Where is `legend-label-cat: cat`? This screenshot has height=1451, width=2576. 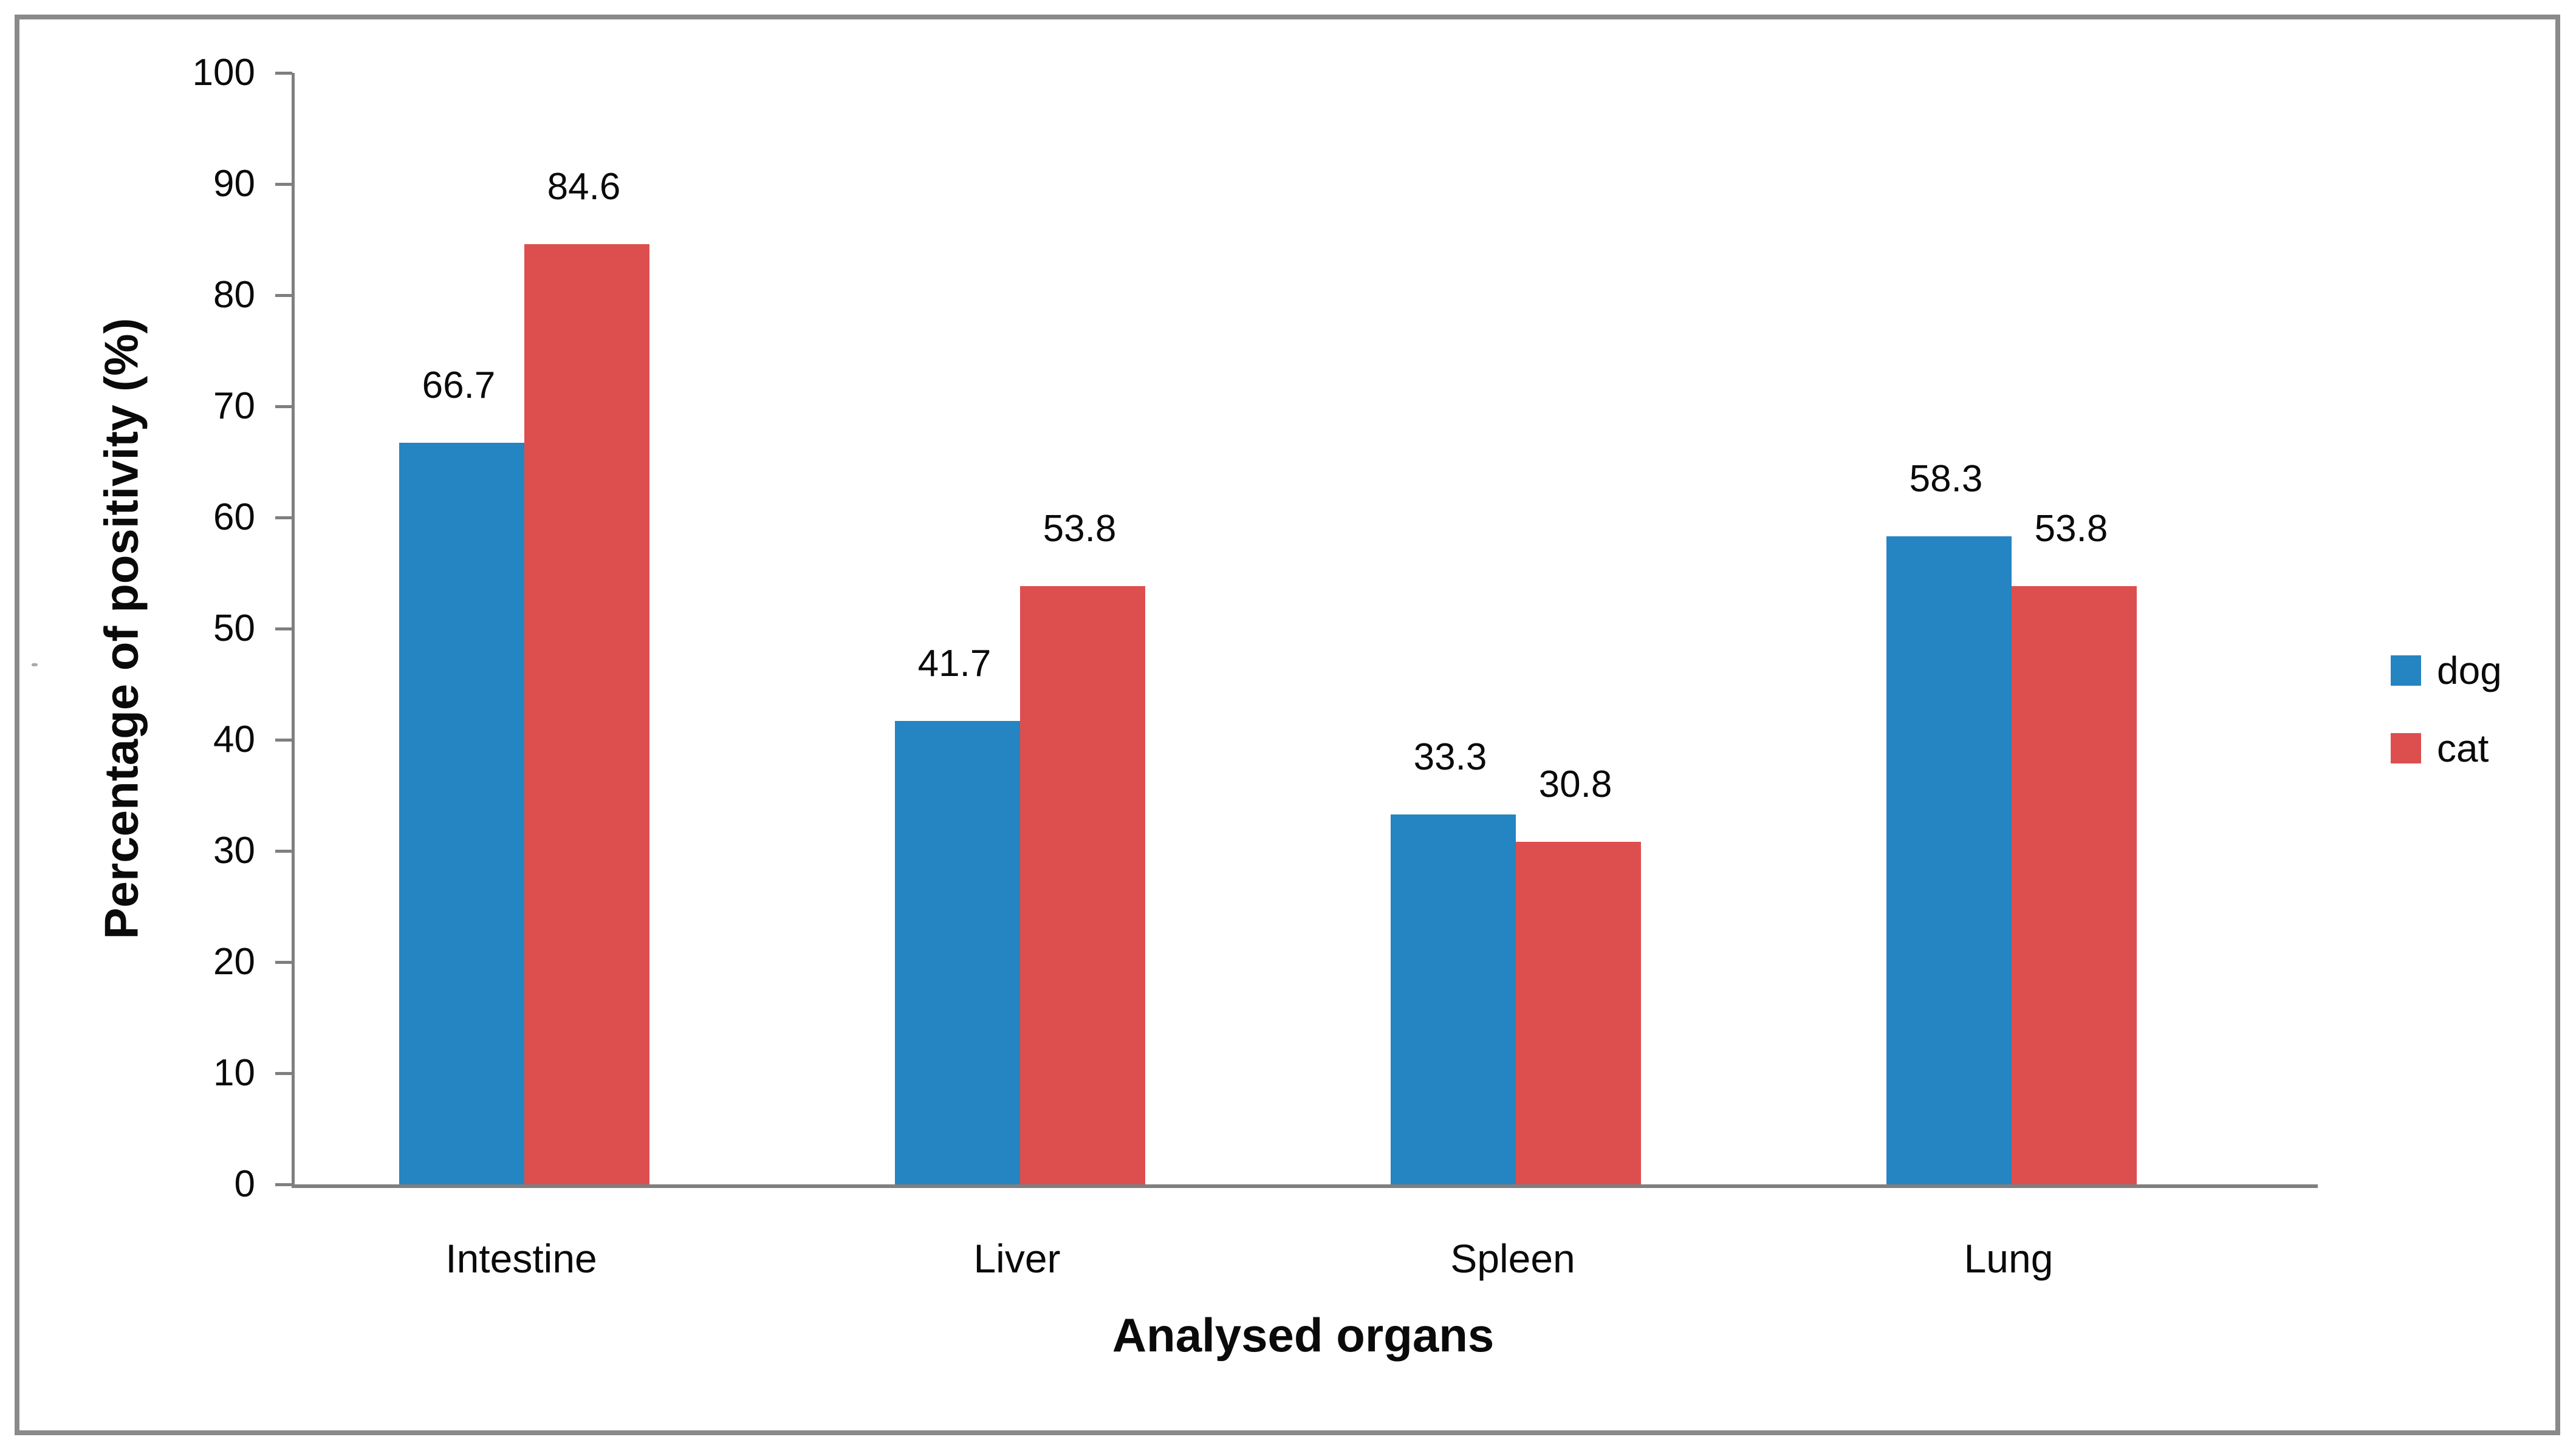 legend-label-cat: cat is located at coordinates (2463, 748).